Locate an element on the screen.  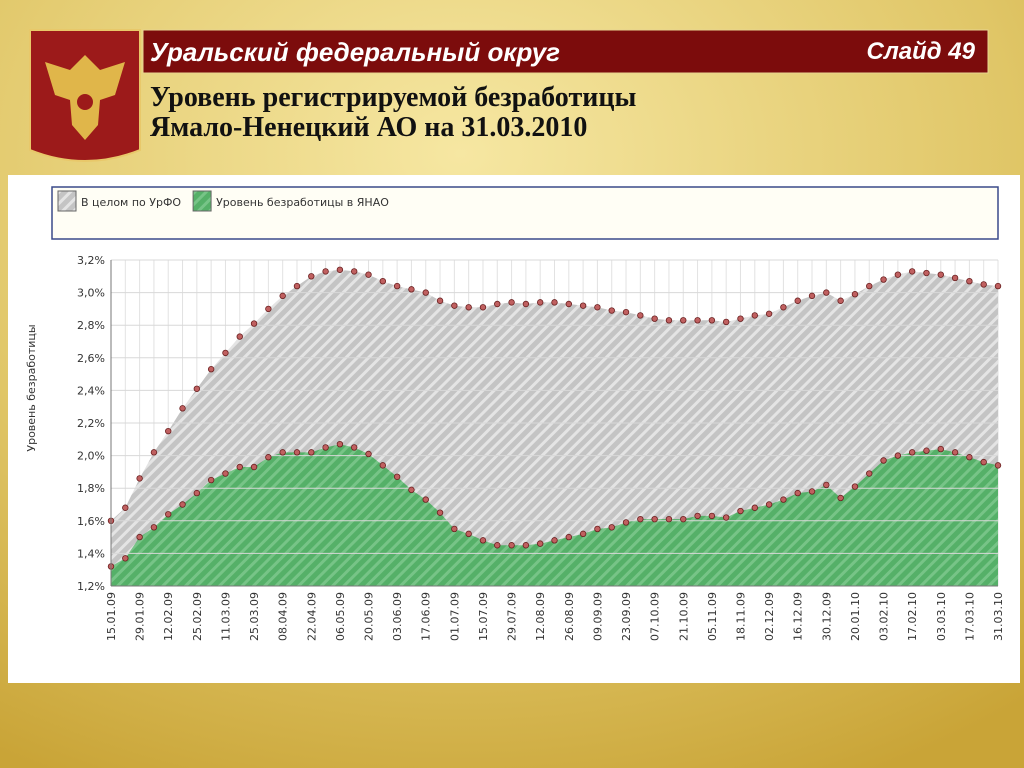
y-tick-label: 1,8% is located at coordinates (91, 488).